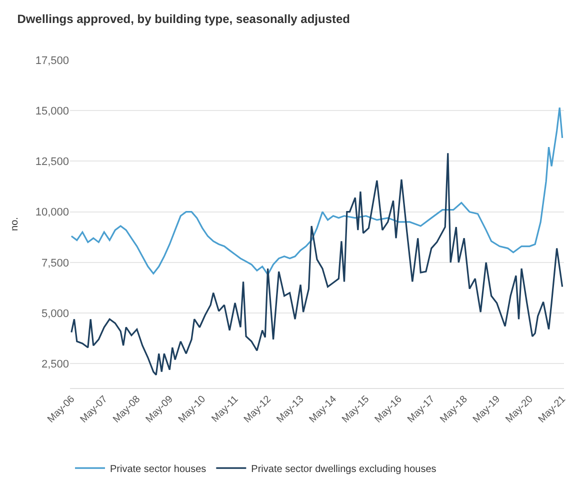  I want to click on y-tick-label: 10,000, so click(52, 212).